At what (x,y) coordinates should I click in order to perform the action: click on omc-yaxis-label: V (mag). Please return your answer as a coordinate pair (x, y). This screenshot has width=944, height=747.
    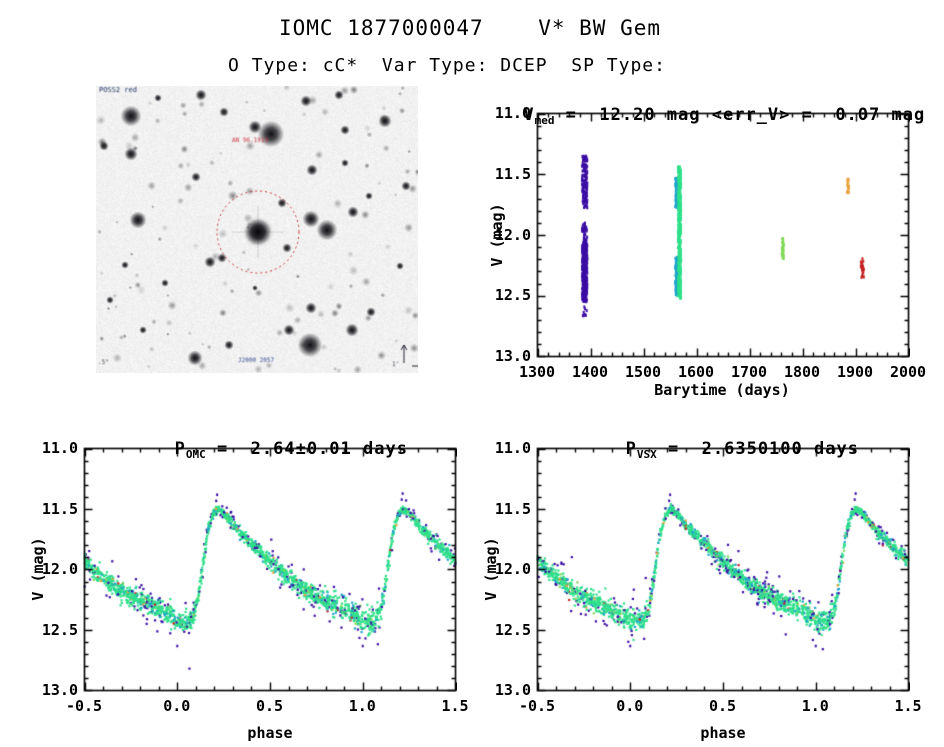
    Looking at the image, I should click on (38, 569).